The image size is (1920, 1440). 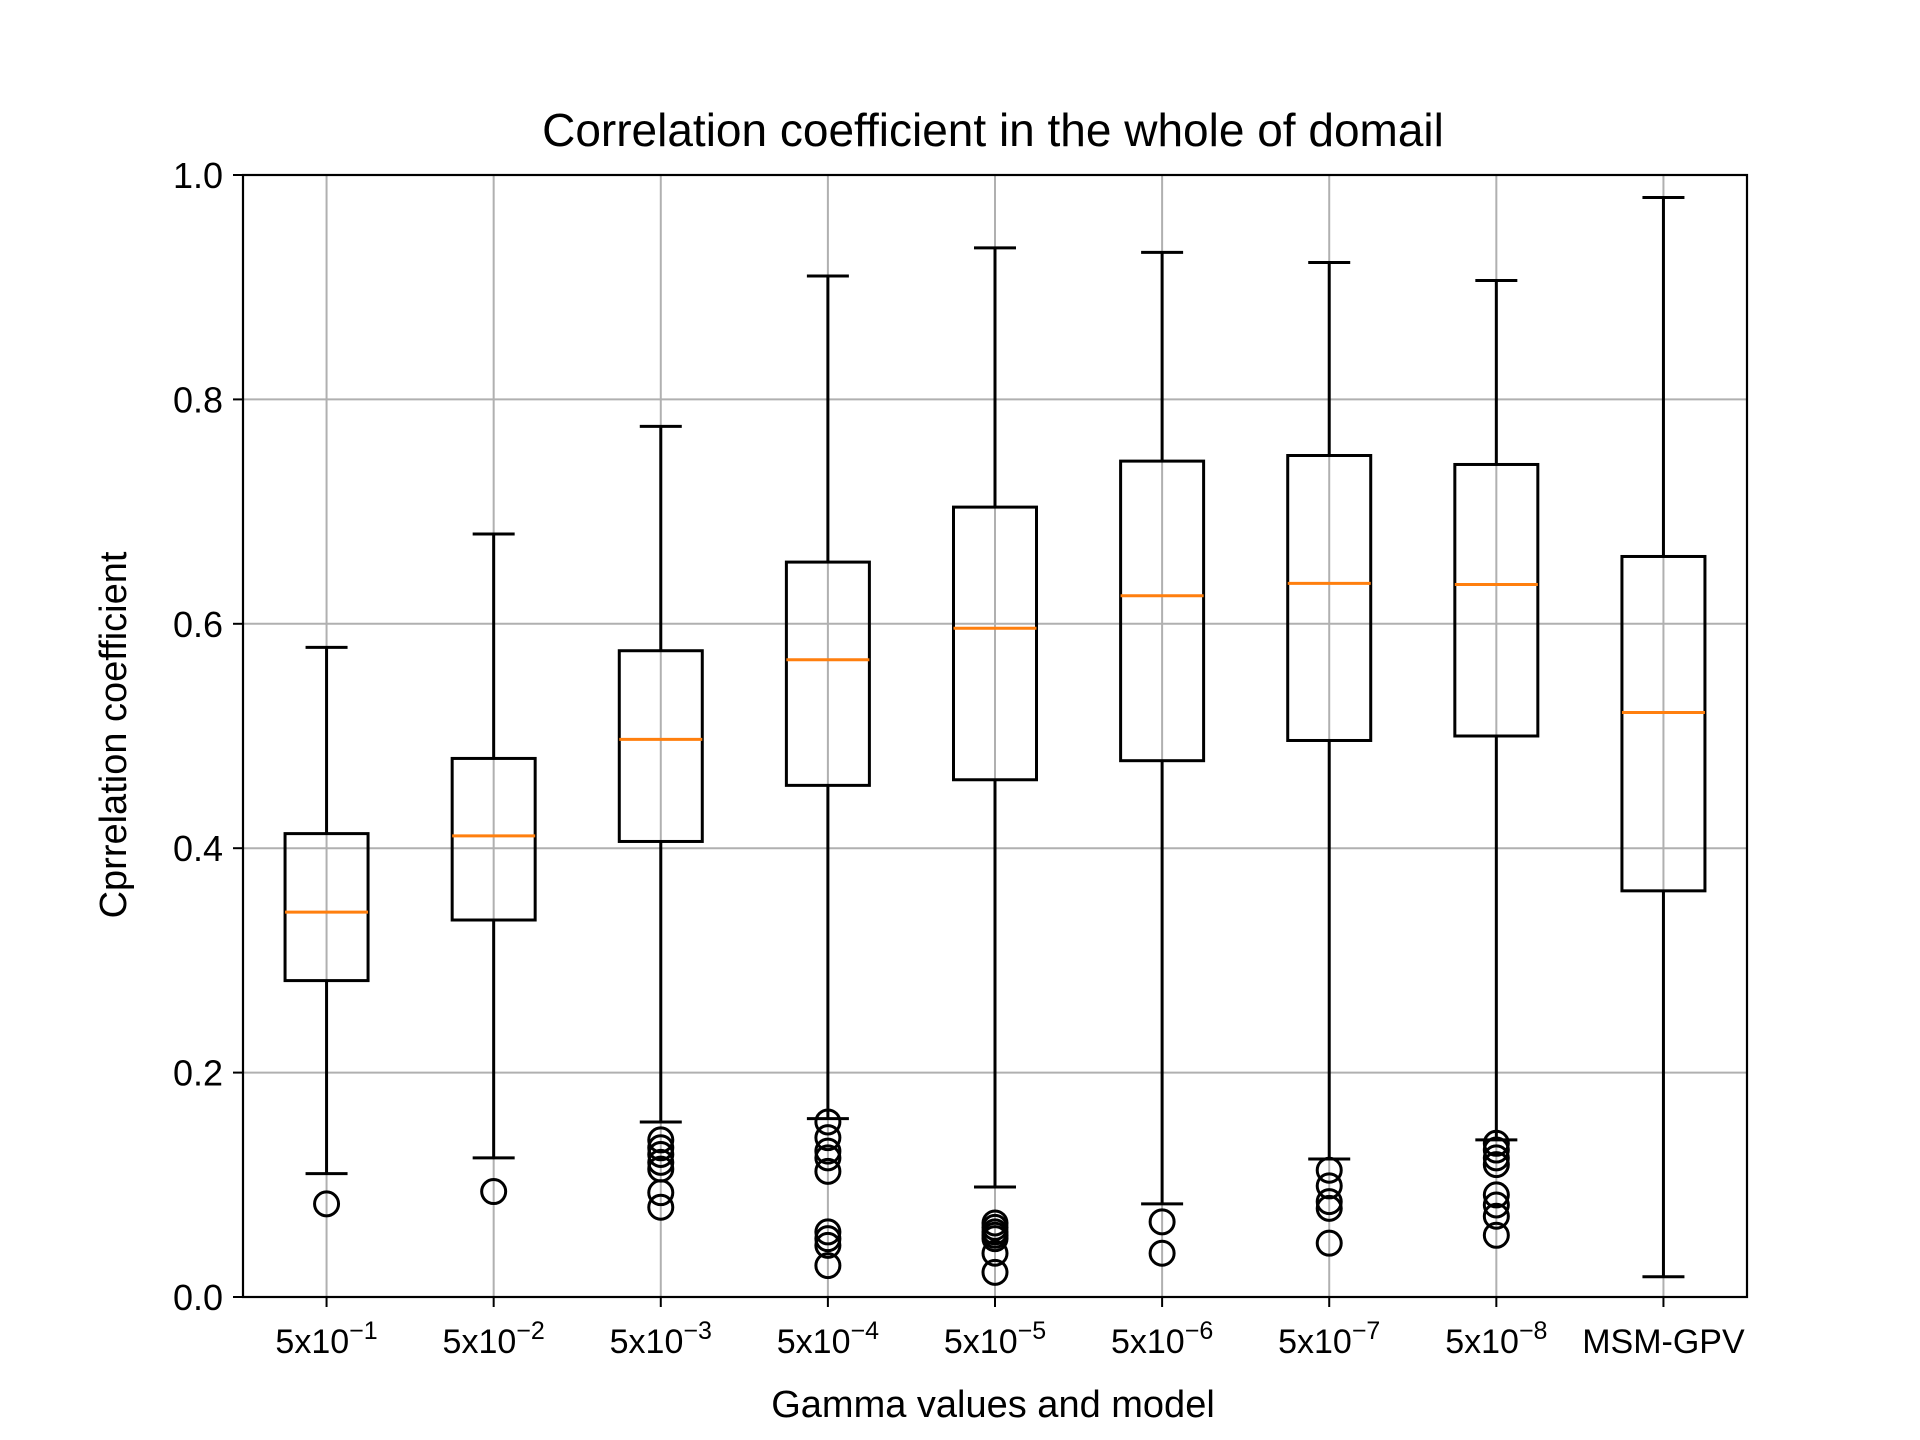 I want to click on y-tick-label: 0.2, so click(x=198, y=1073).